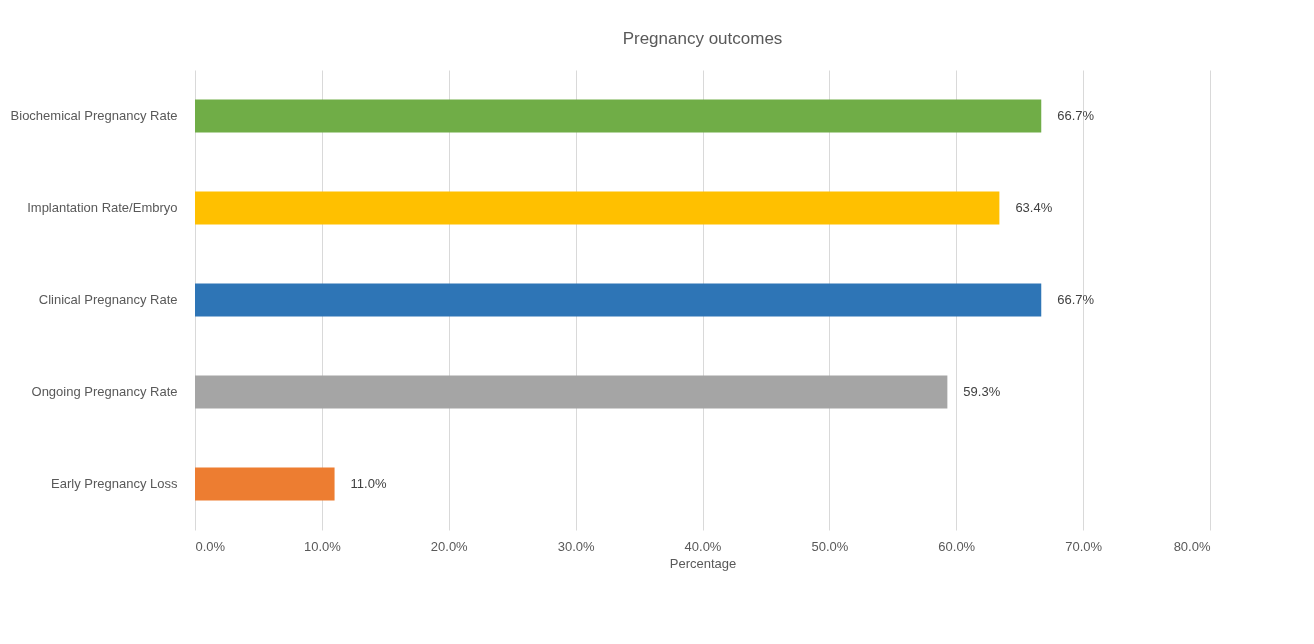 This screenshot has height=644, width=1314. Describe the element at coordinates (94, 115) in the screenshot. I see `y-tick-label: Biochemical Pregnancy Rate` at that location.